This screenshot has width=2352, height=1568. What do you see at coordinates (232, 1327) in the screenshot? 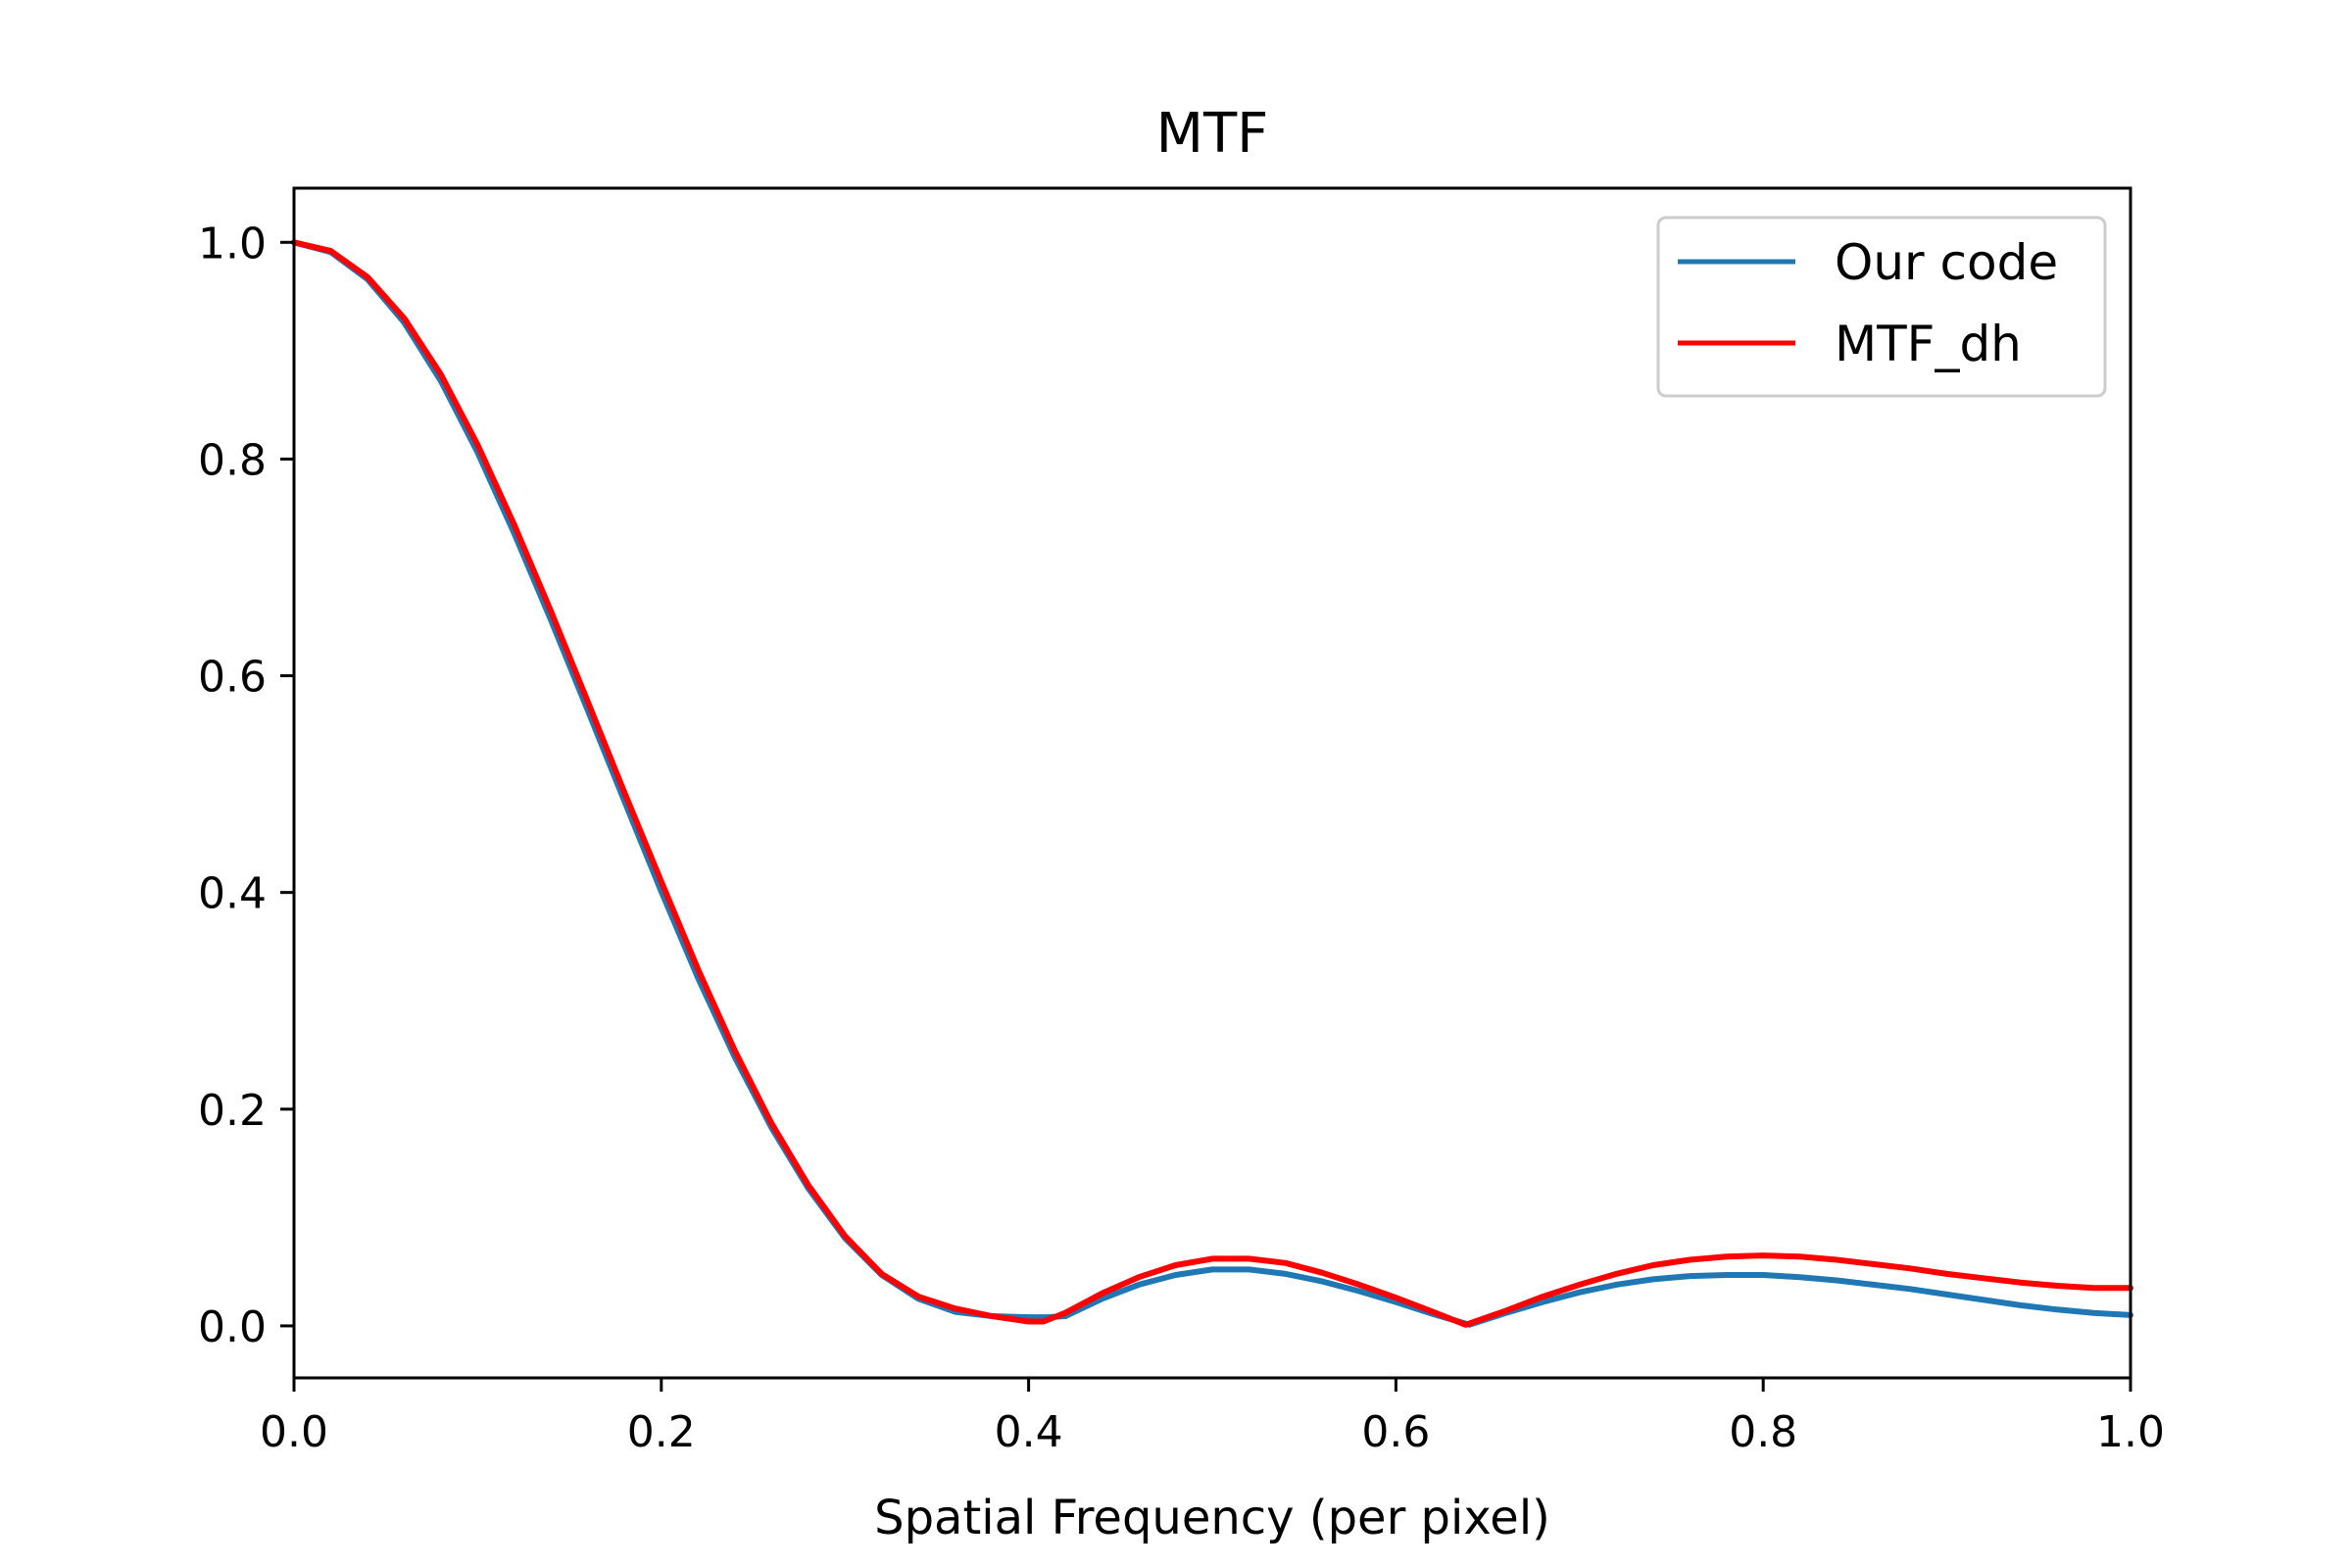
I see `y-tick-label: 0.0` at bounding box center [232, 1327].